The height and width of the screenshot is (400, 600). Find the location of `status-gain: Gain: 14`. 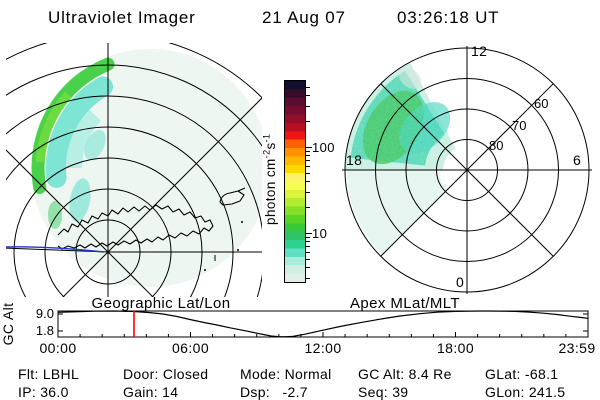

status-gain: Gain: 14 is located at coordinates (151, 392).